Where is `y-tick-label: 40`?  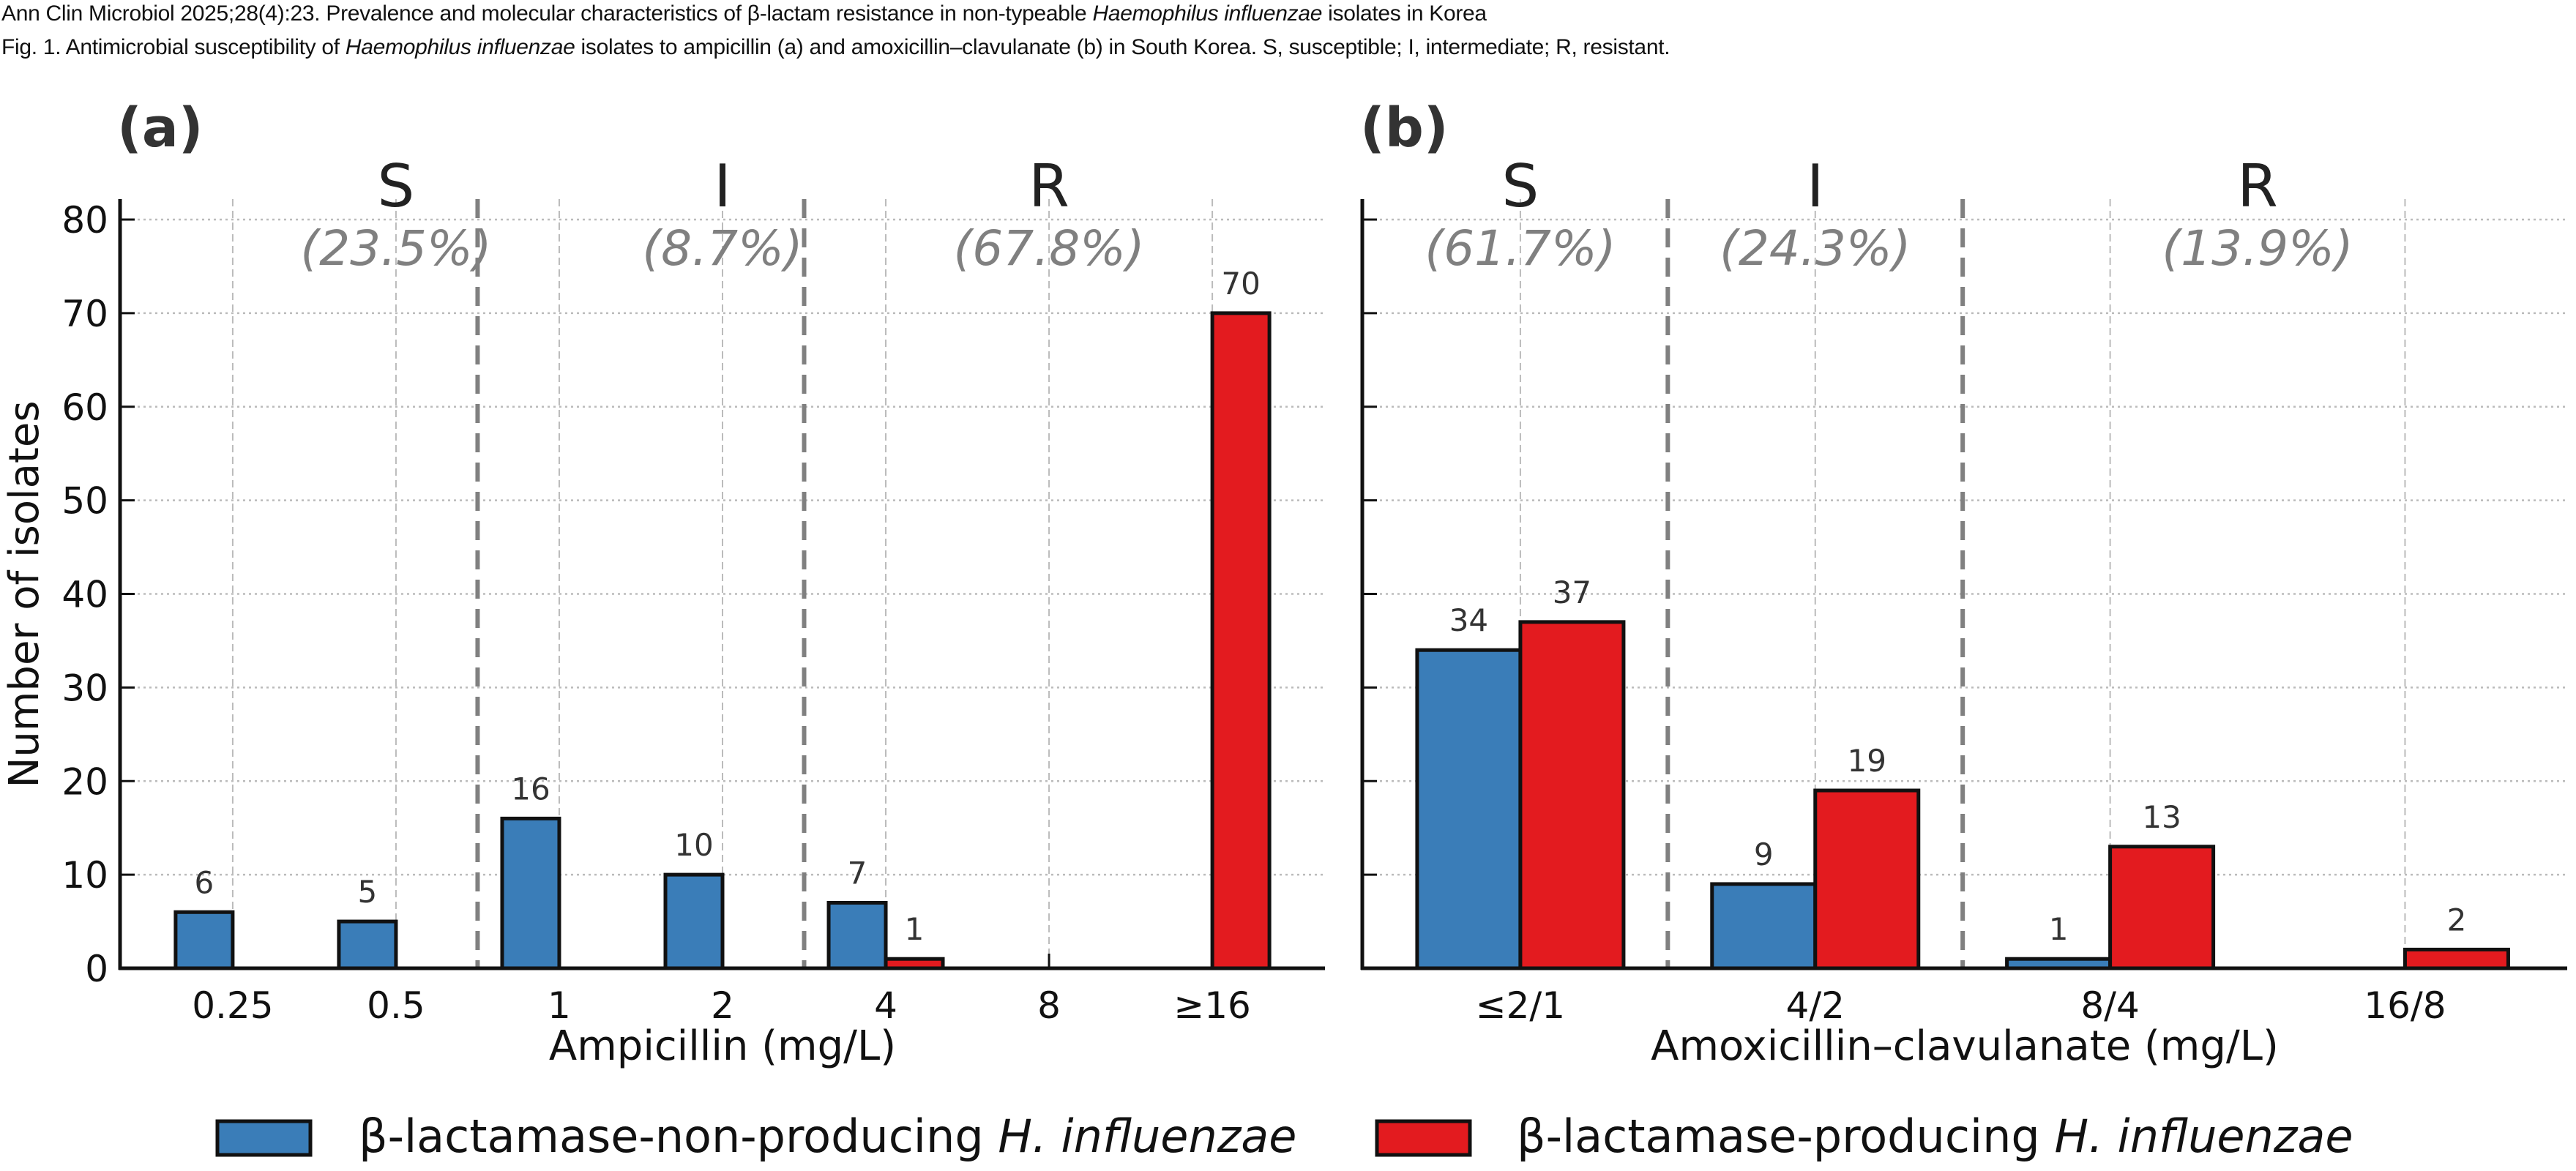
y-tick-label: 40 is located at coordinates (84, 595).